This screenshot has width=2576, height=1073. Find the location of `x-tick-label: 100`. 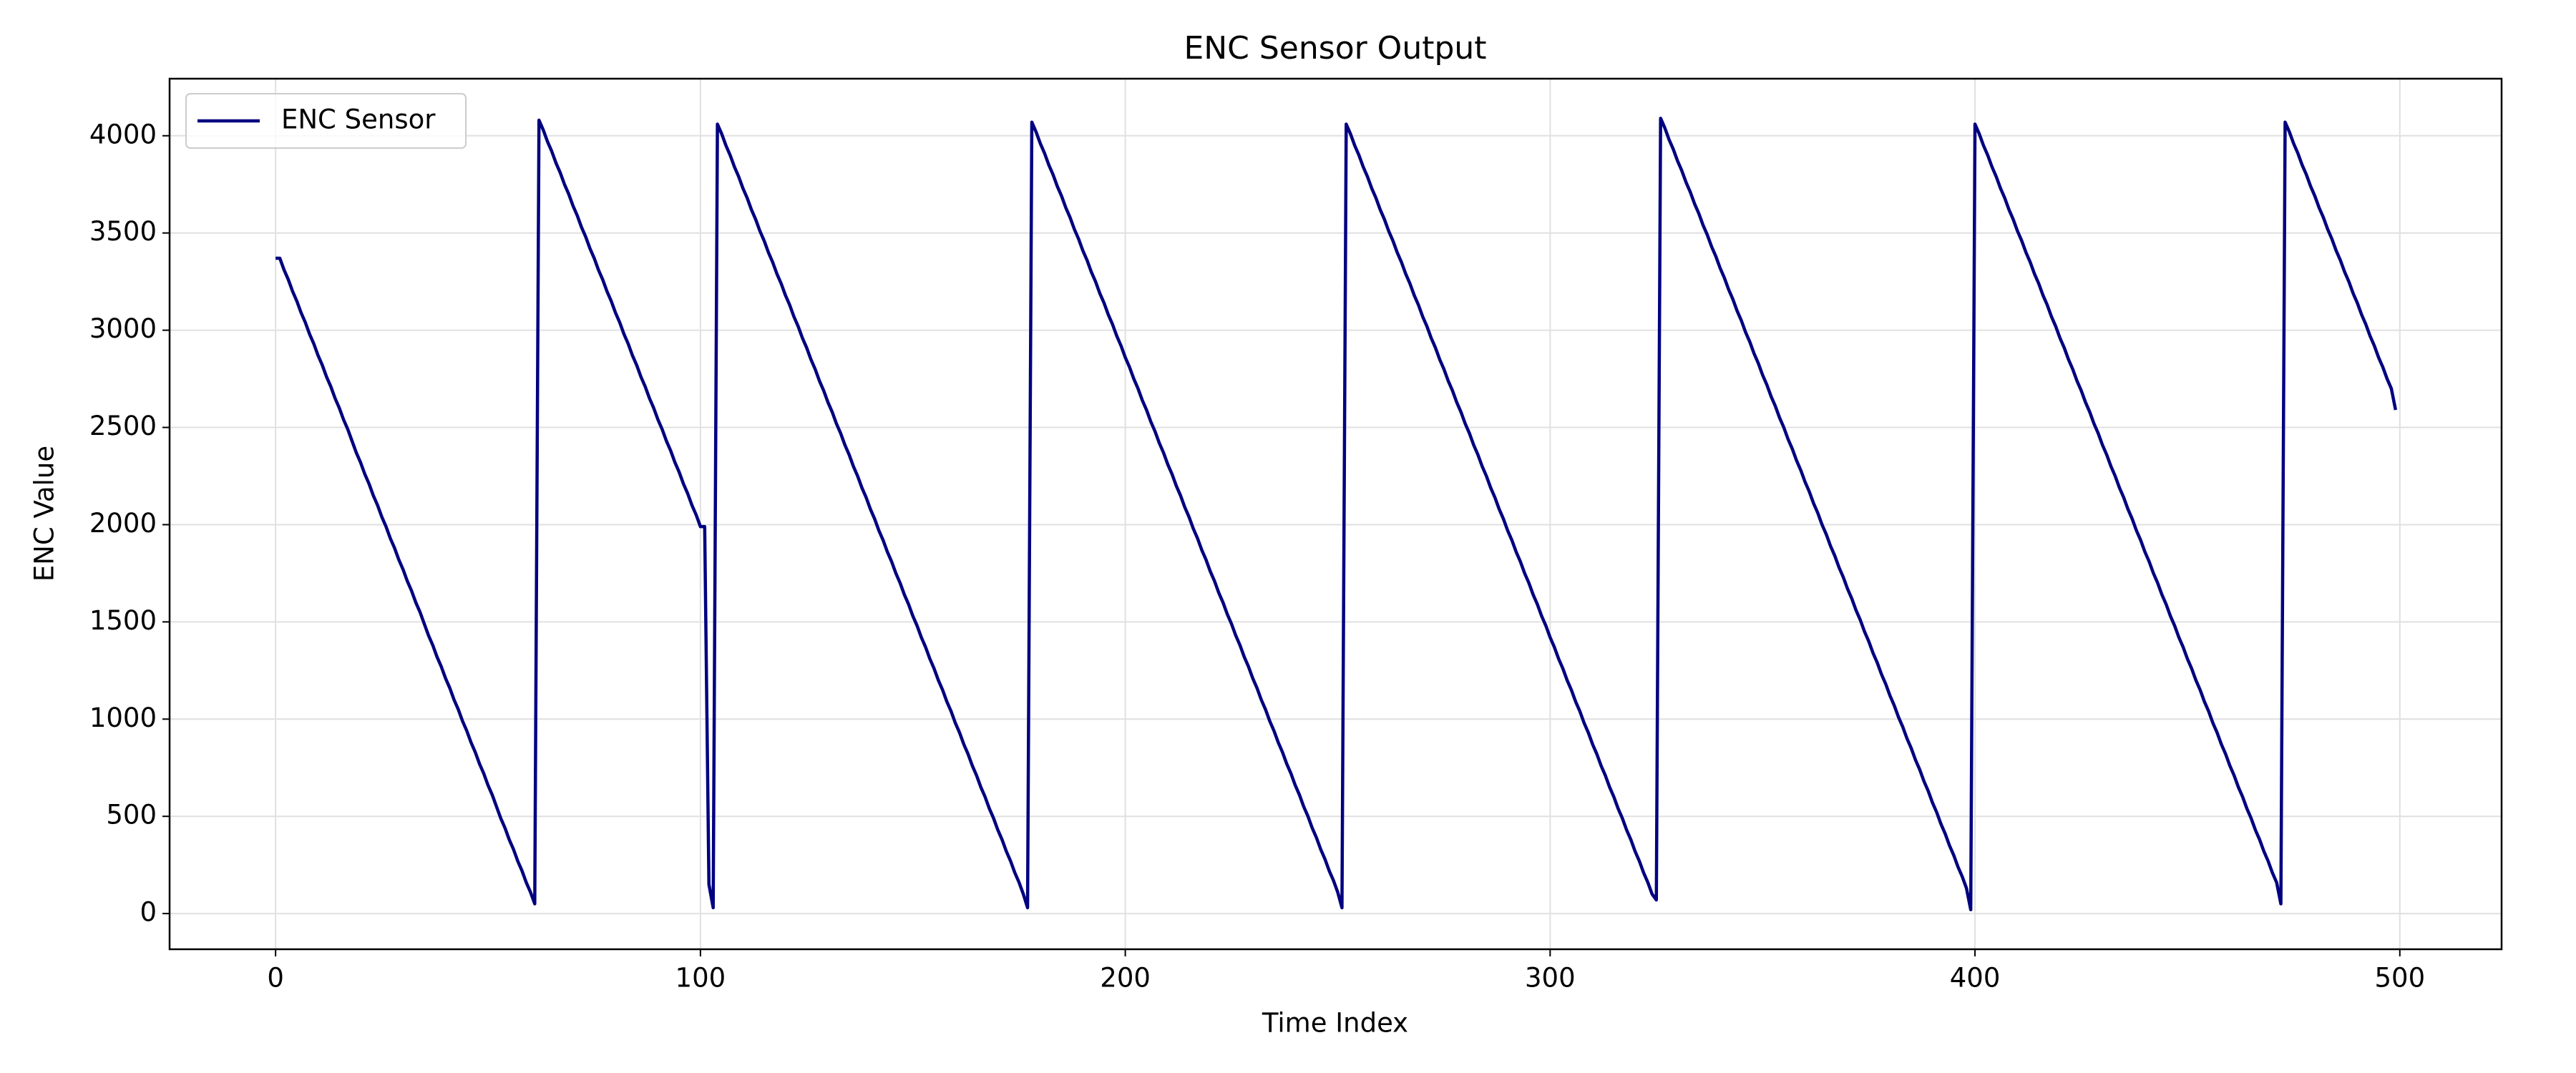

x-tick-label: 100 is located at coordinates (700, 979).